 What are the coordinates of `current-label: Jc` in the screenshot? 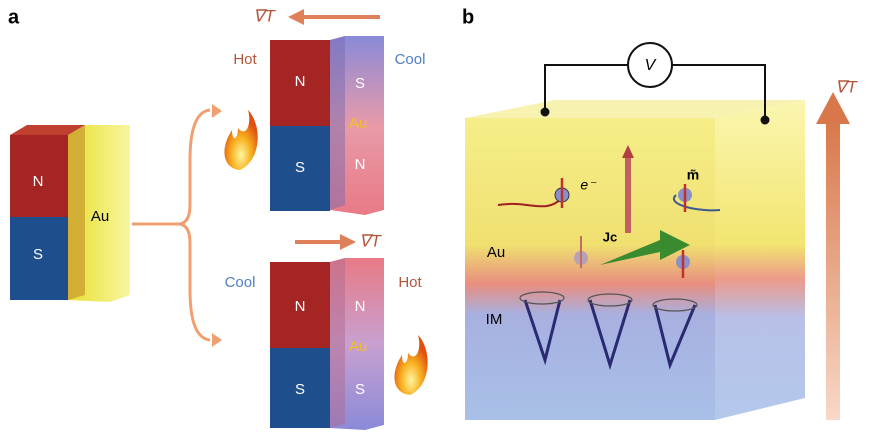 It's located at (610, 236).